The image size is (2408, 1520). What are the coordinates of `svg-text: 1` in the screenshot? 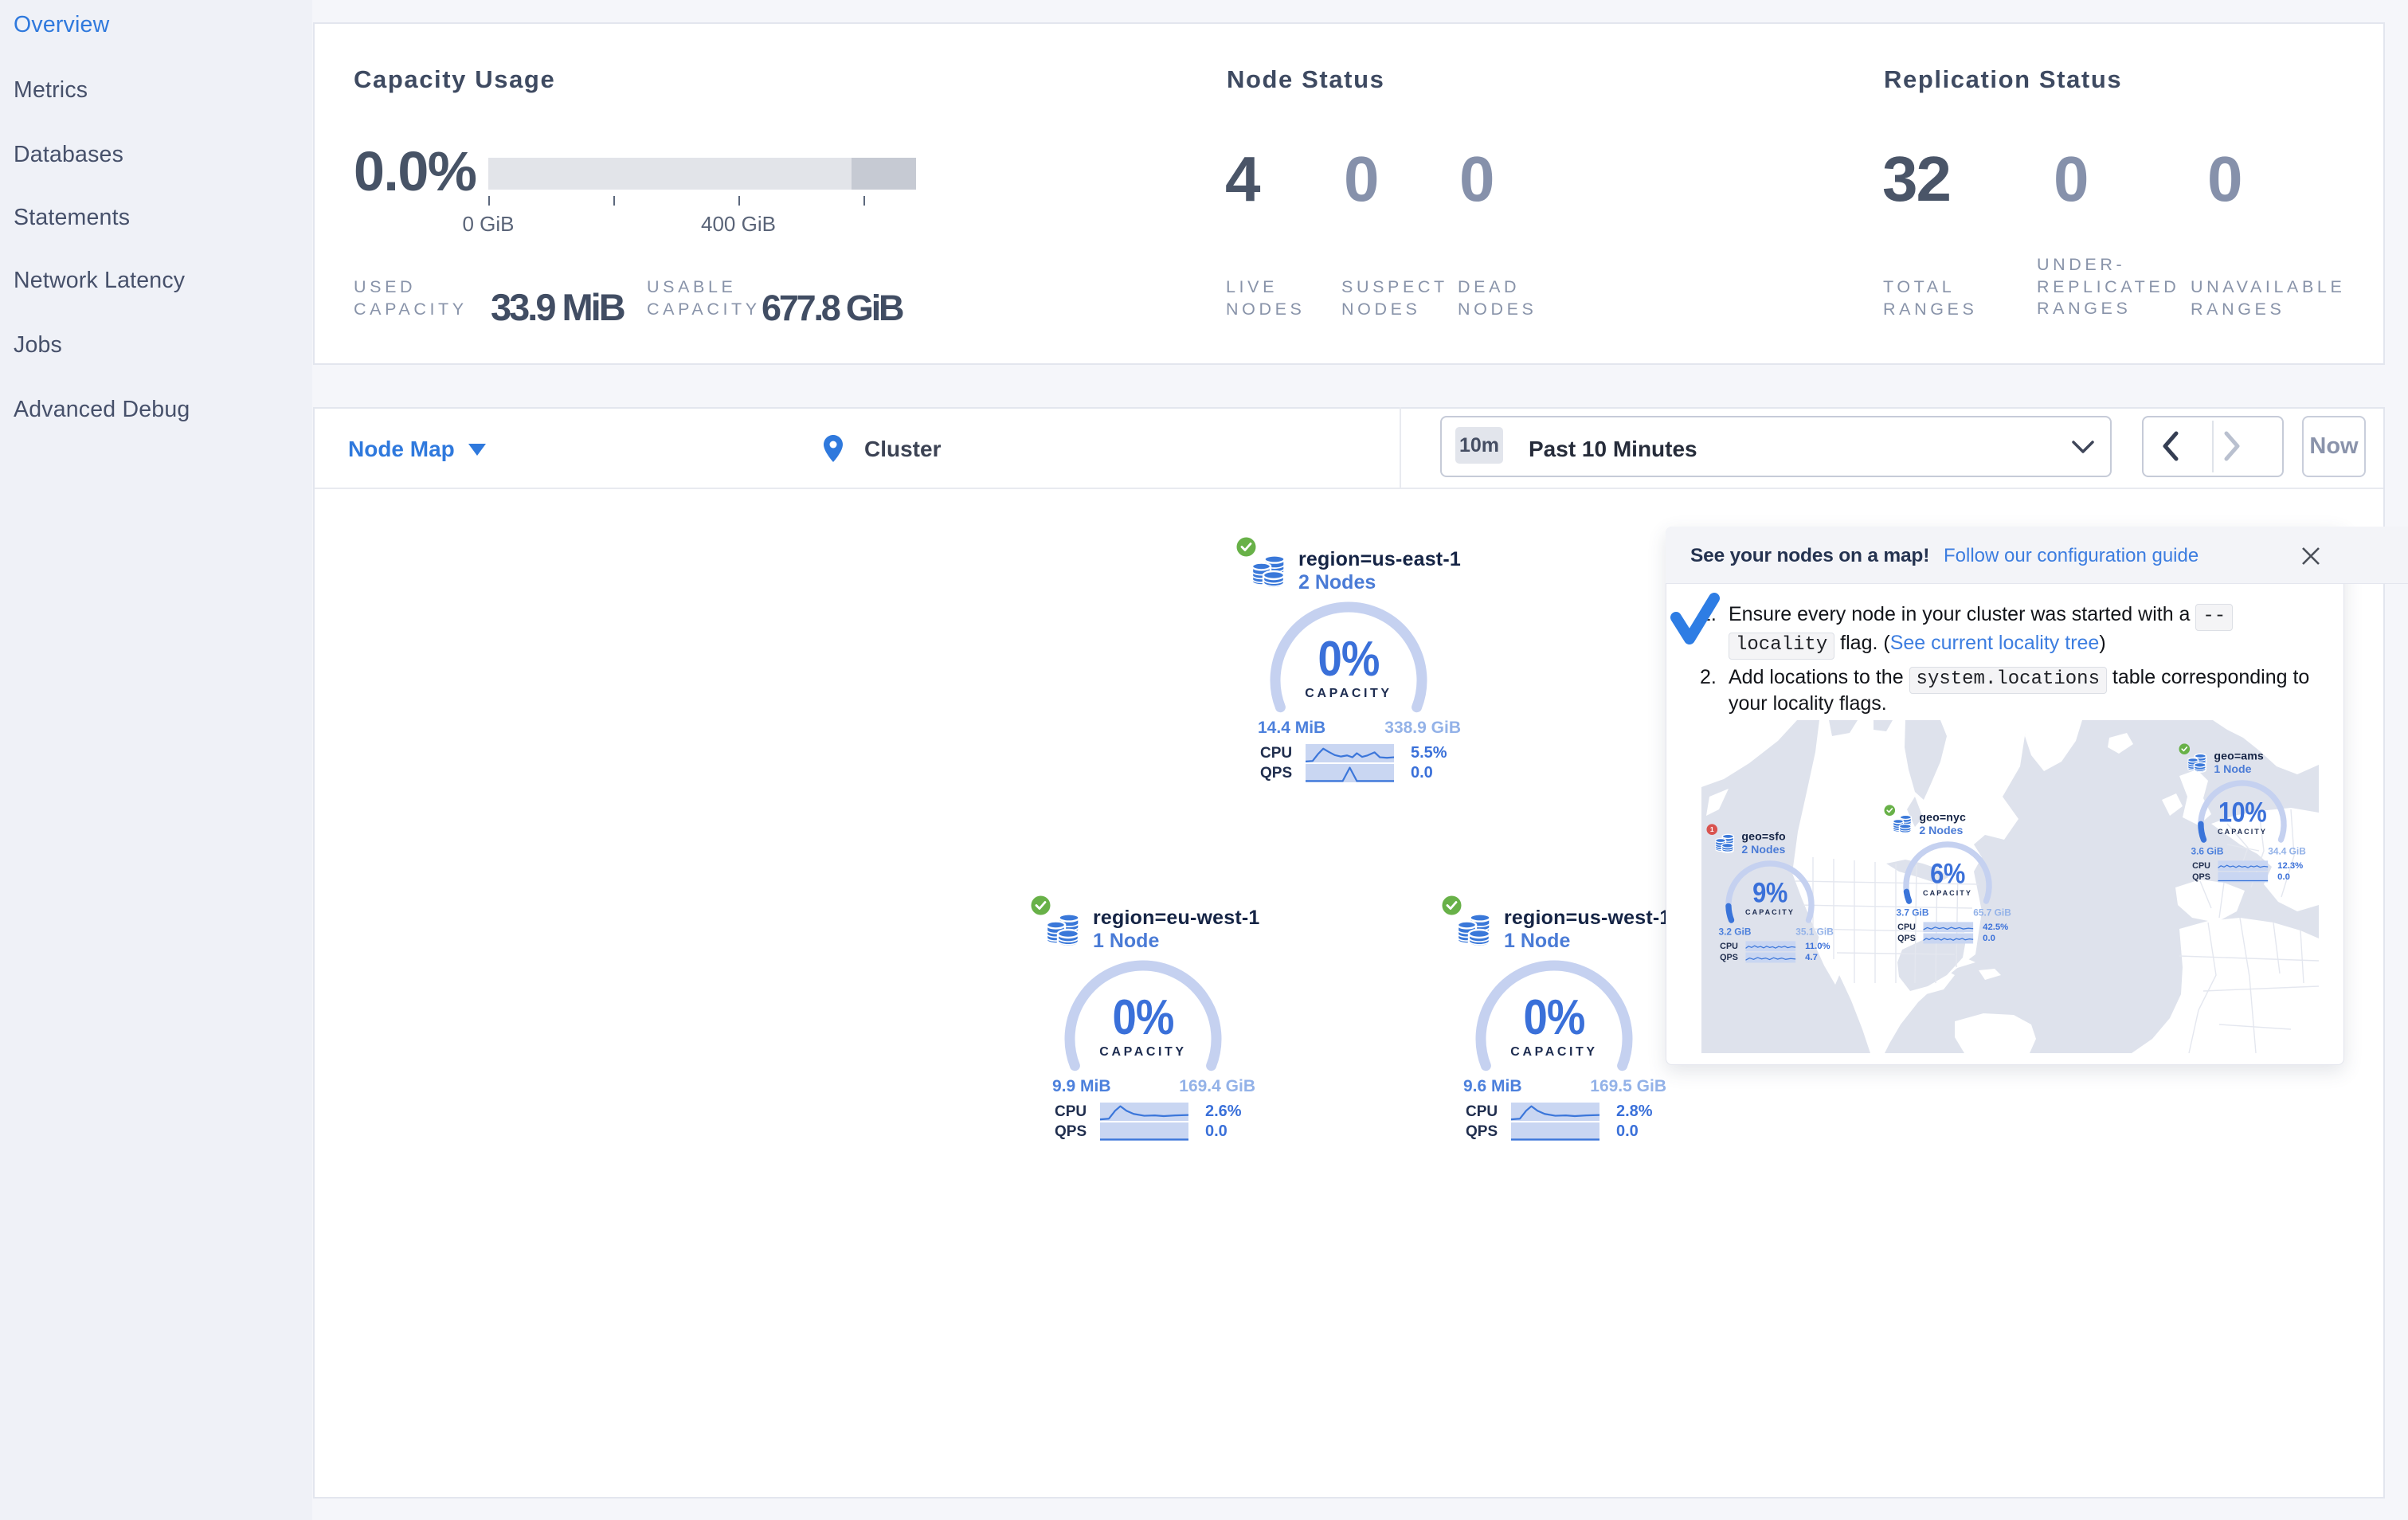 It's located at (1711, 829).